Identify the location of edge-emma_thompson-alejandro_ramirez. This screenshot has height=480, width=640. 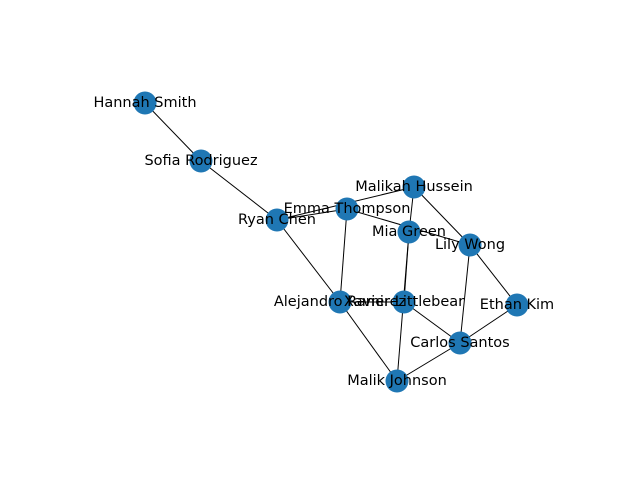
(343, 255).